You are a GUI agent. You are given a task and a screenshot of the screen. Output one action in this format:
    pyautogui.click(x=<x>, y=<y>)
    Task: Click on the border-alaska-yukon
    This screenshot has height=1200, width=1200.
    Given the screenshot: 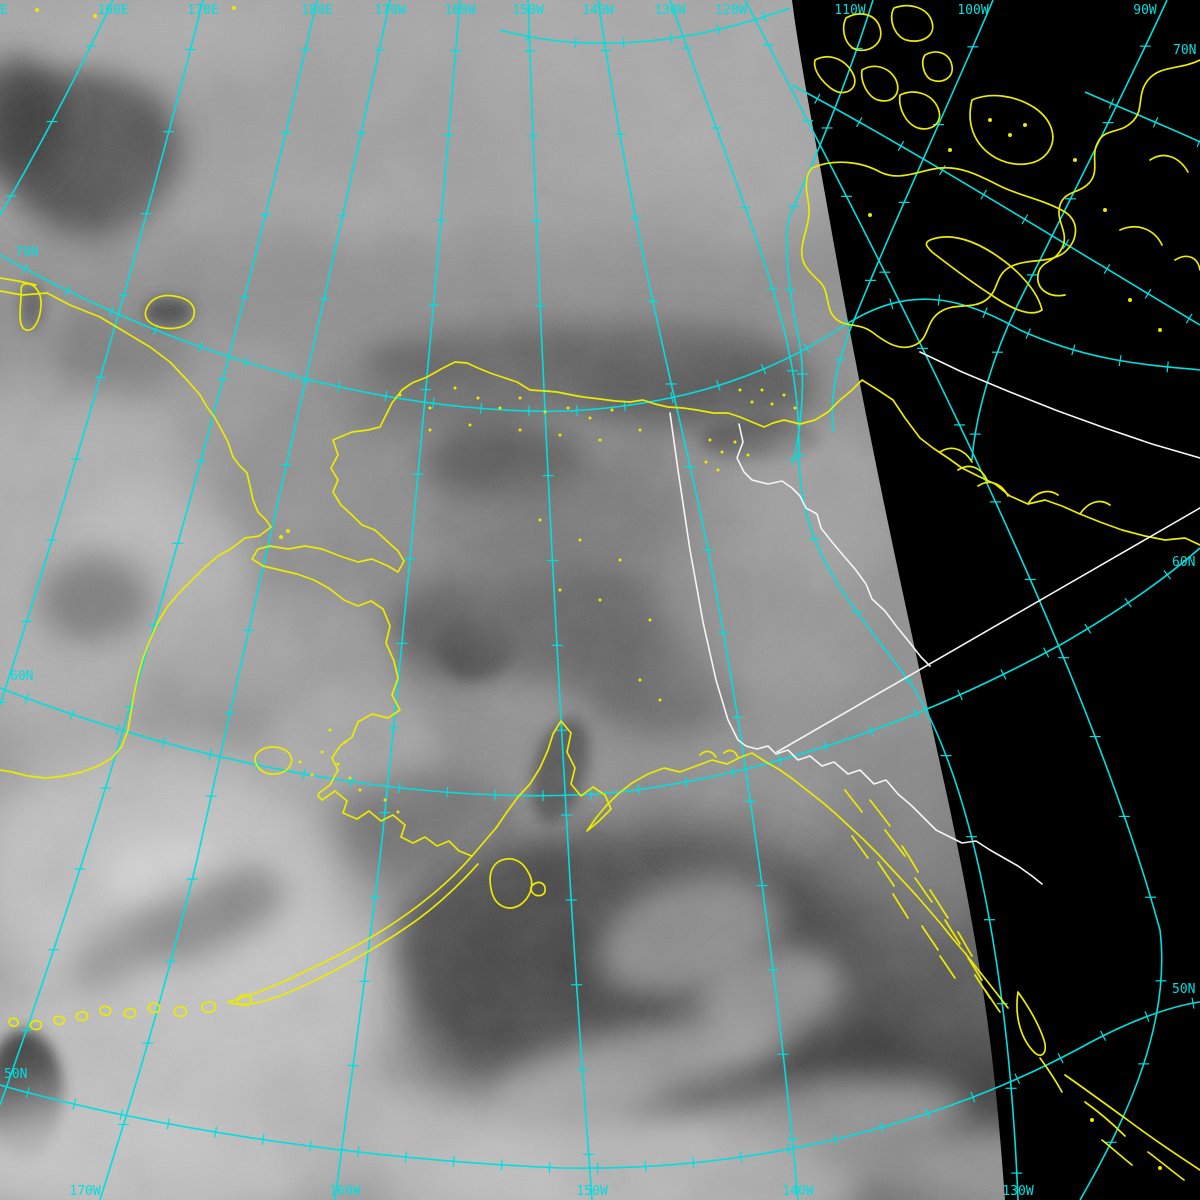 What is the action you would take?
    pyautogui.click(x=713, y=581)
    